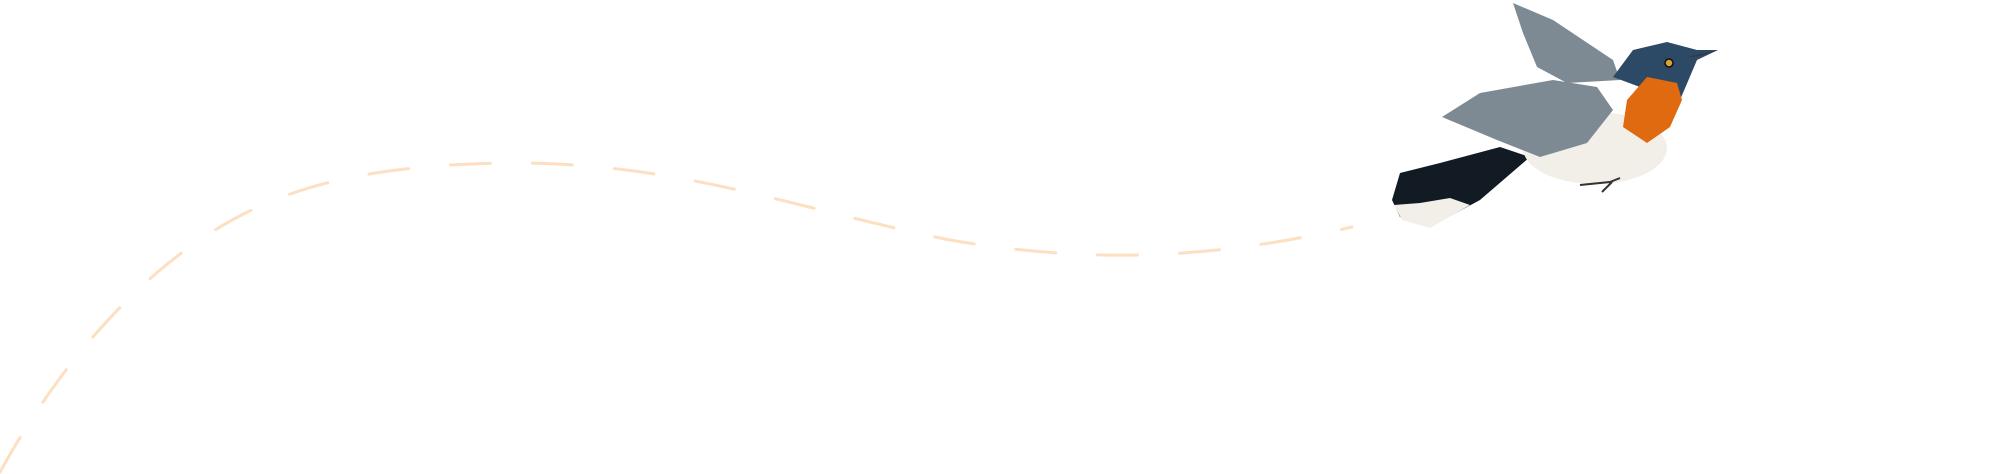  I want to click on bird-upper-wing, so click(1566, 43).